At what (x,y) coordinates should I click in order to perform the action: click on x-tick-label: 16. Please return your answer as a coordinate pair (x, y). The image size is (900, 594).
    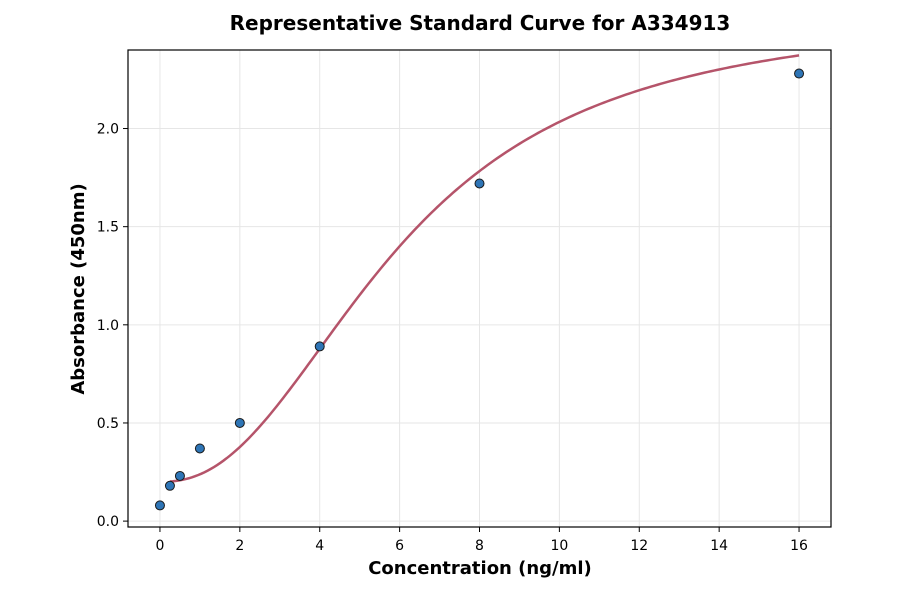
    Looking at the image, I should click on (799, 546).